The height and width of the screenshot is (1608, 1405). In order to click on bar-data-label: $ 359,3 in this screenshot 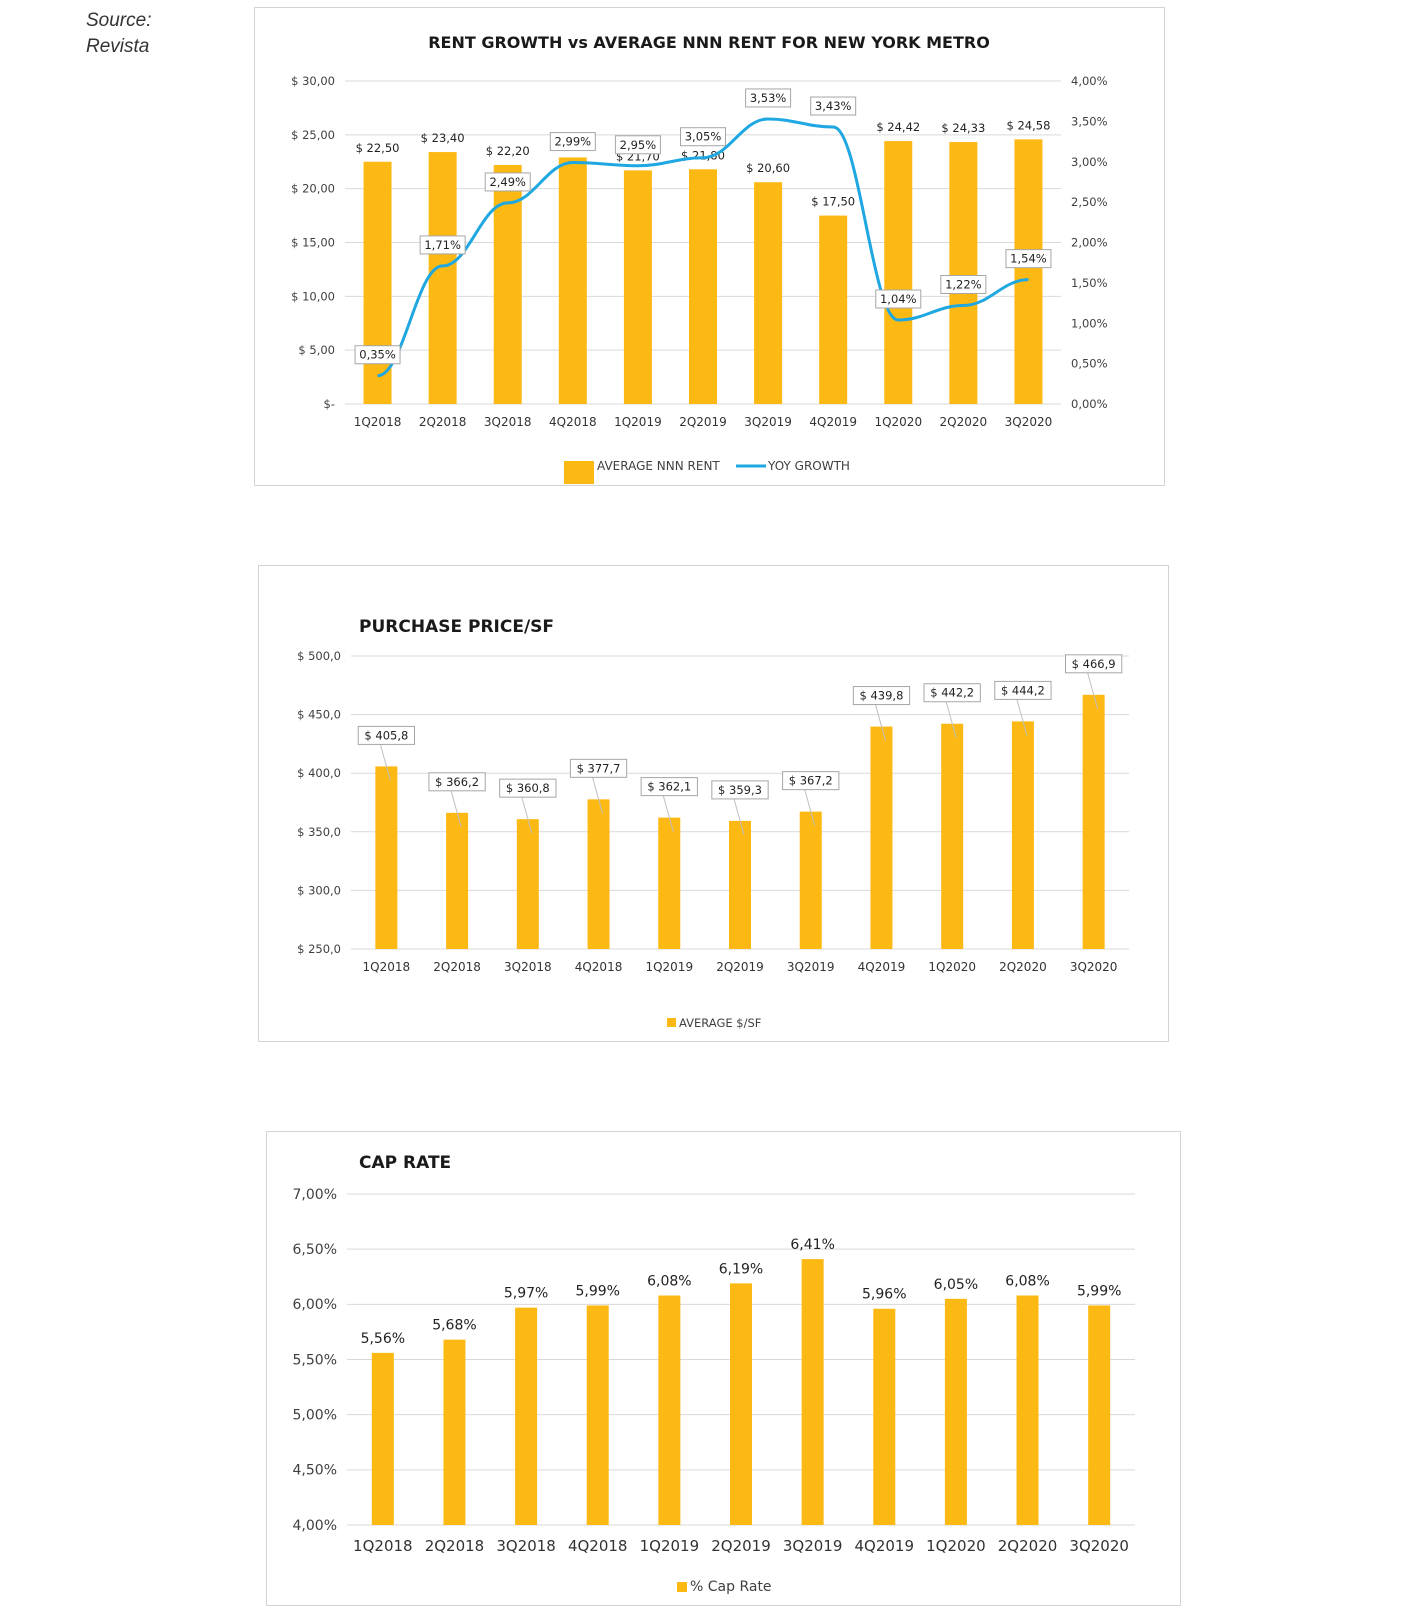, I will do `click(740, 790)`.